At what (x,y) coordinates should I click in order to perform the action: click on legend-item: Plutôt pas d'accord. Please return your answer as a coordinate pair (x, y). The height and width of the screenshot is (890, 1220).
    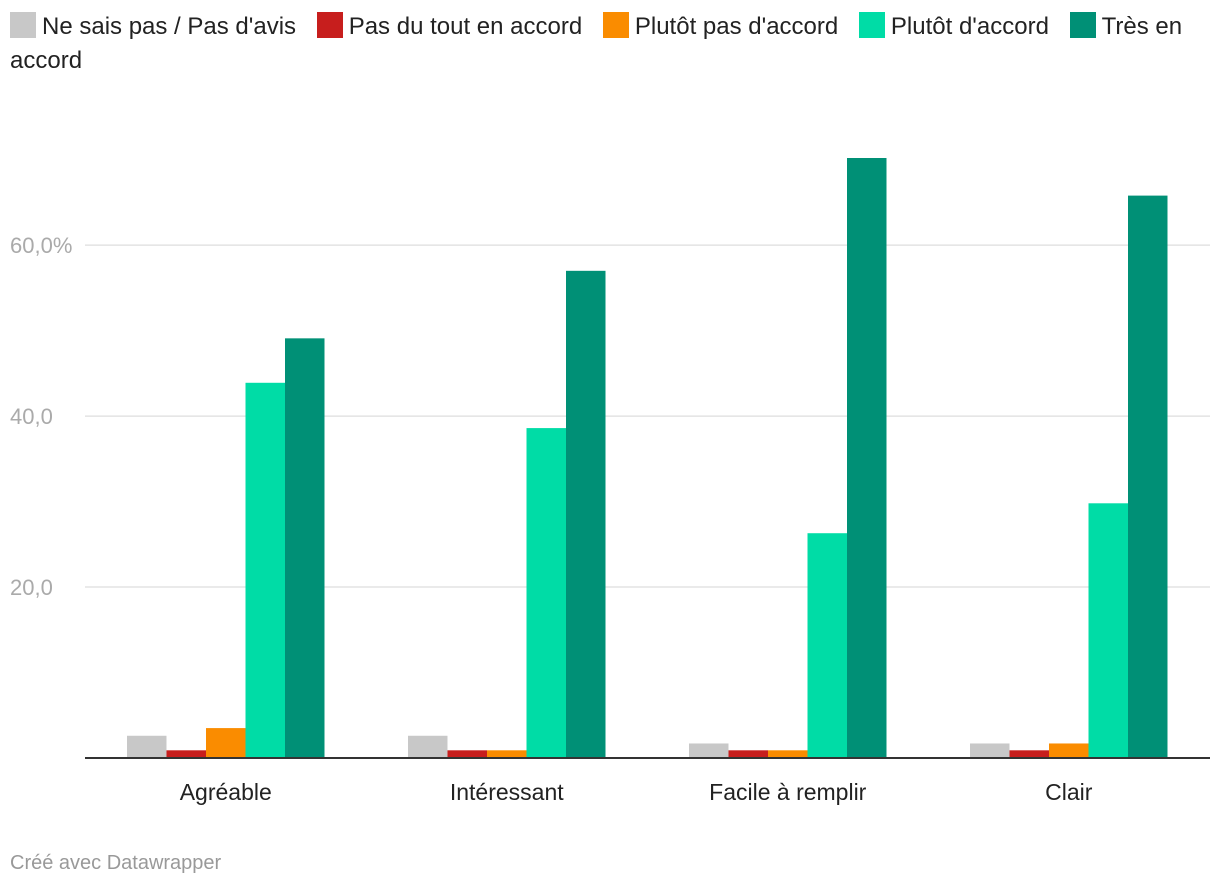
    Looking at the image, I should click on (720, 26).